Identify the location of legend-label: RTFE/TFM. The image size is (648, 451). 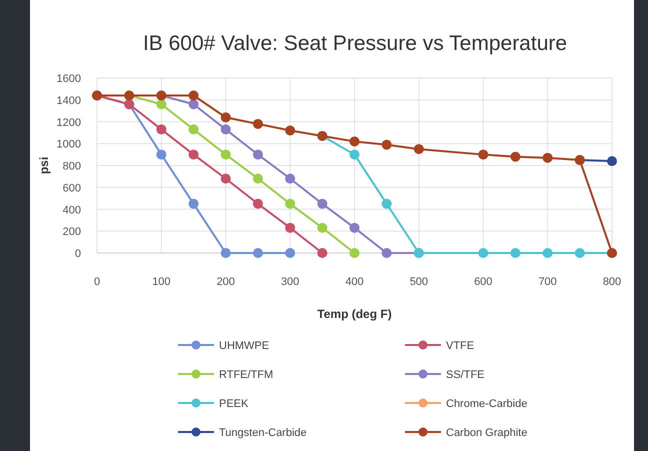
(246, 375).